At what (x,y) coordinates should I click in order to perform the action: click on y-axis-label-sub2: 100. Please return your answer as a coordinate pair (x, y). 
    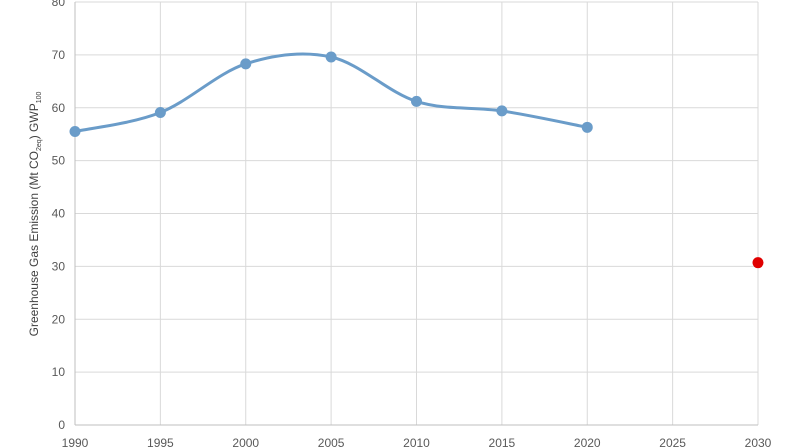
    Looking at the image, I should click on (39, 98).